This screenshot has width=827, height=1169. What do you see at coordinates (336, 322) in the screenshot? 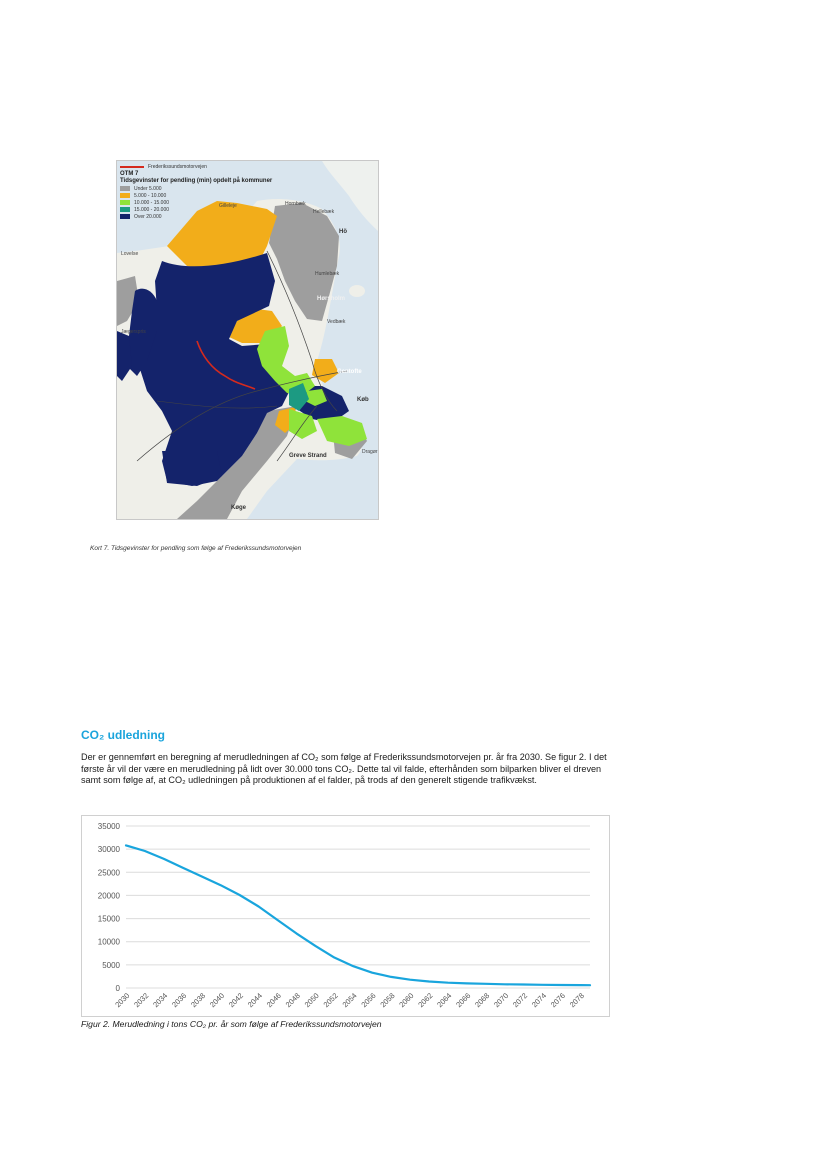
I see `place-label: Vedbæk` at bounding box center [336, 322].